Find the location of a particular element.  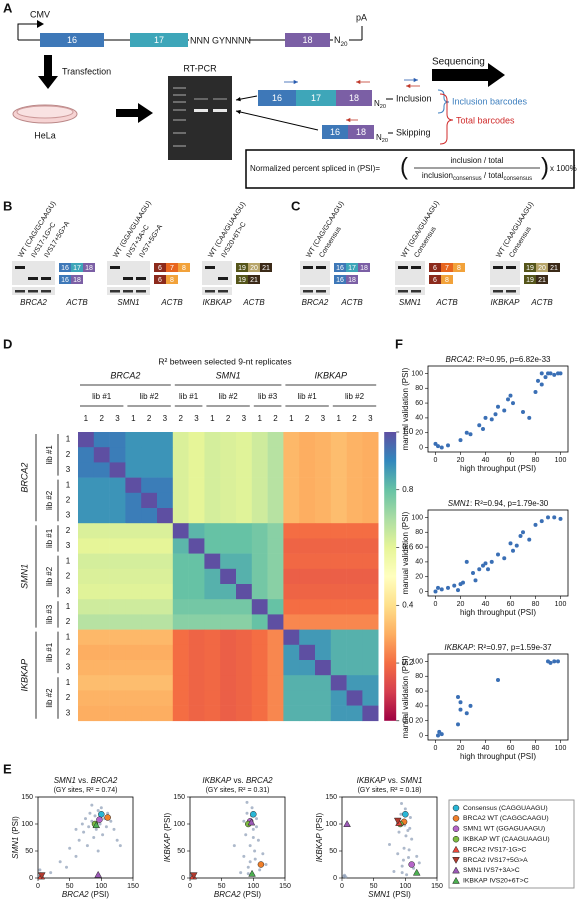

x-tick-label: 80 is located at coordinates (536, 748).